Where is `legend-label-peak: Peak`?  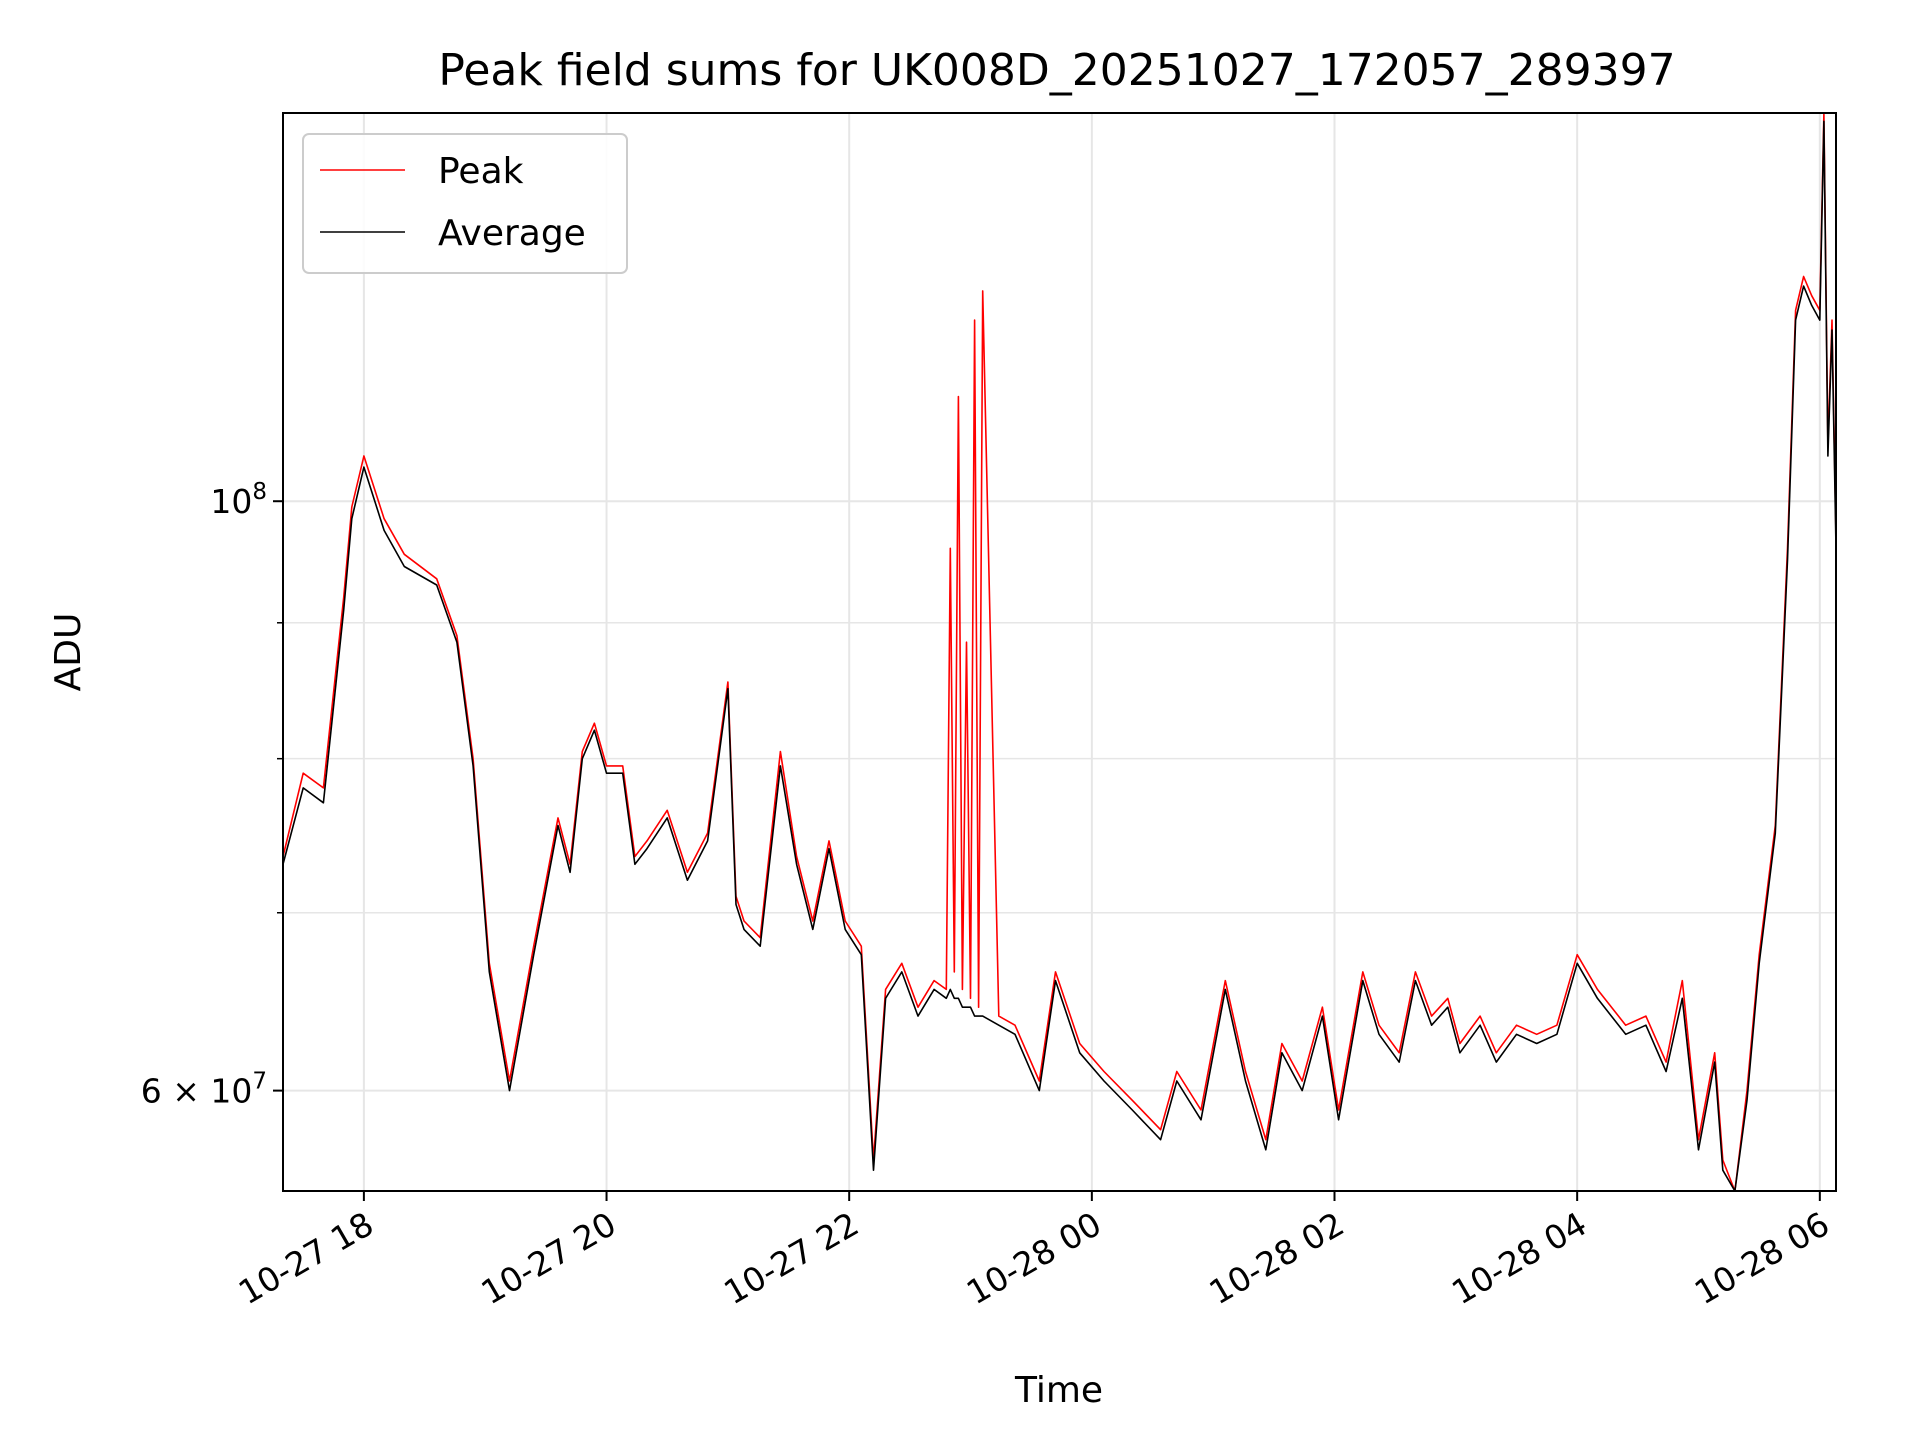 legend-label-peak: Peak is located at coordinates (481, 171).